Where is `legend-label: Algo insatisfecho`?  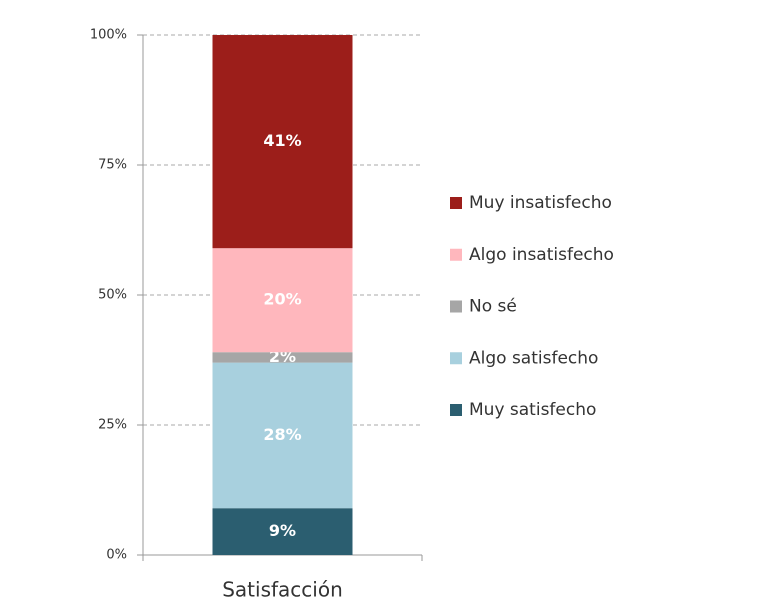
legend-label: Algo insatisfecho is located at coordinates (541, 255).